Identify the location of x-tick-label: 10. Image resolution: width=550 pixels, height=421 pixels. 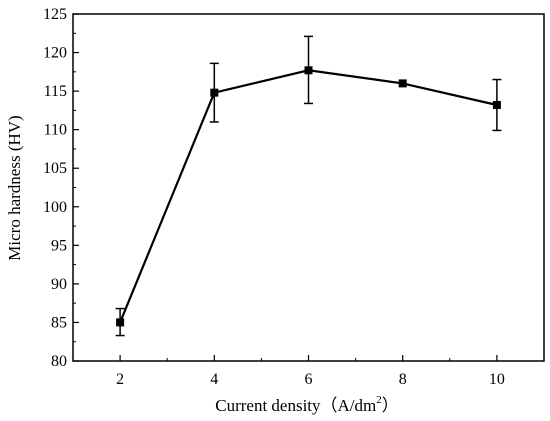
(497, 379).